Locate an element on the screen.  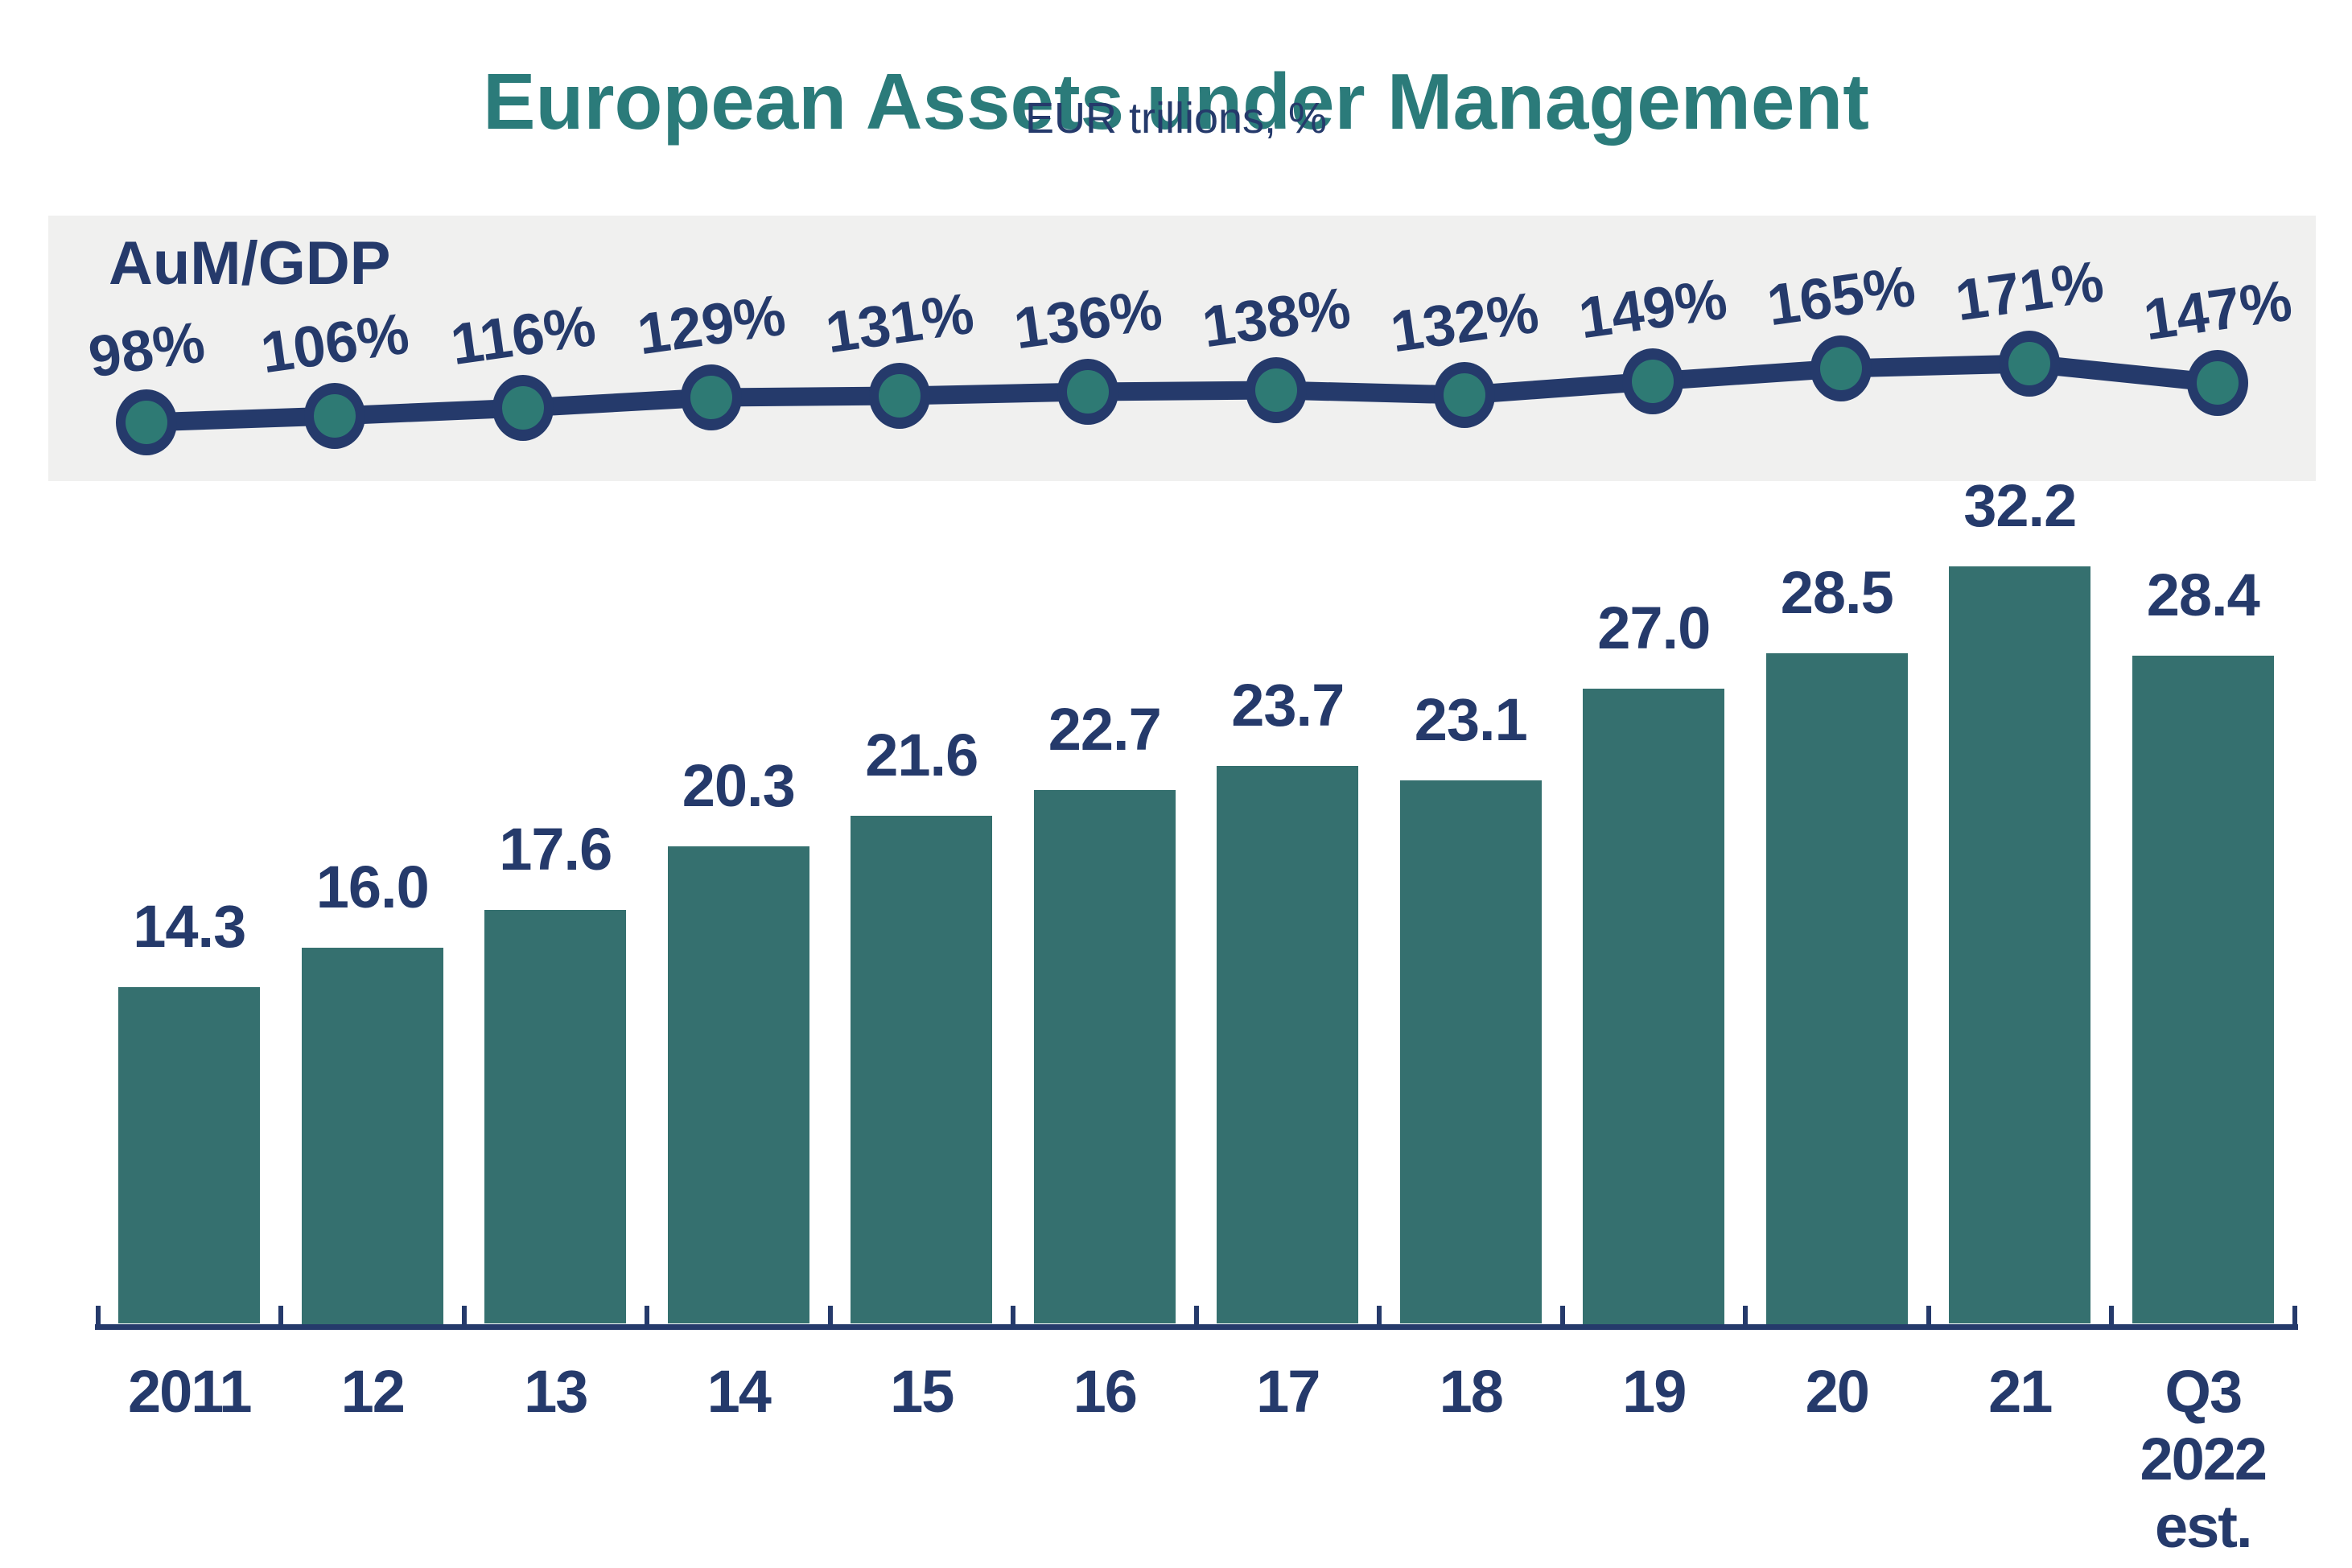
percent-label: 149% is located at coordinates (1654, 309).